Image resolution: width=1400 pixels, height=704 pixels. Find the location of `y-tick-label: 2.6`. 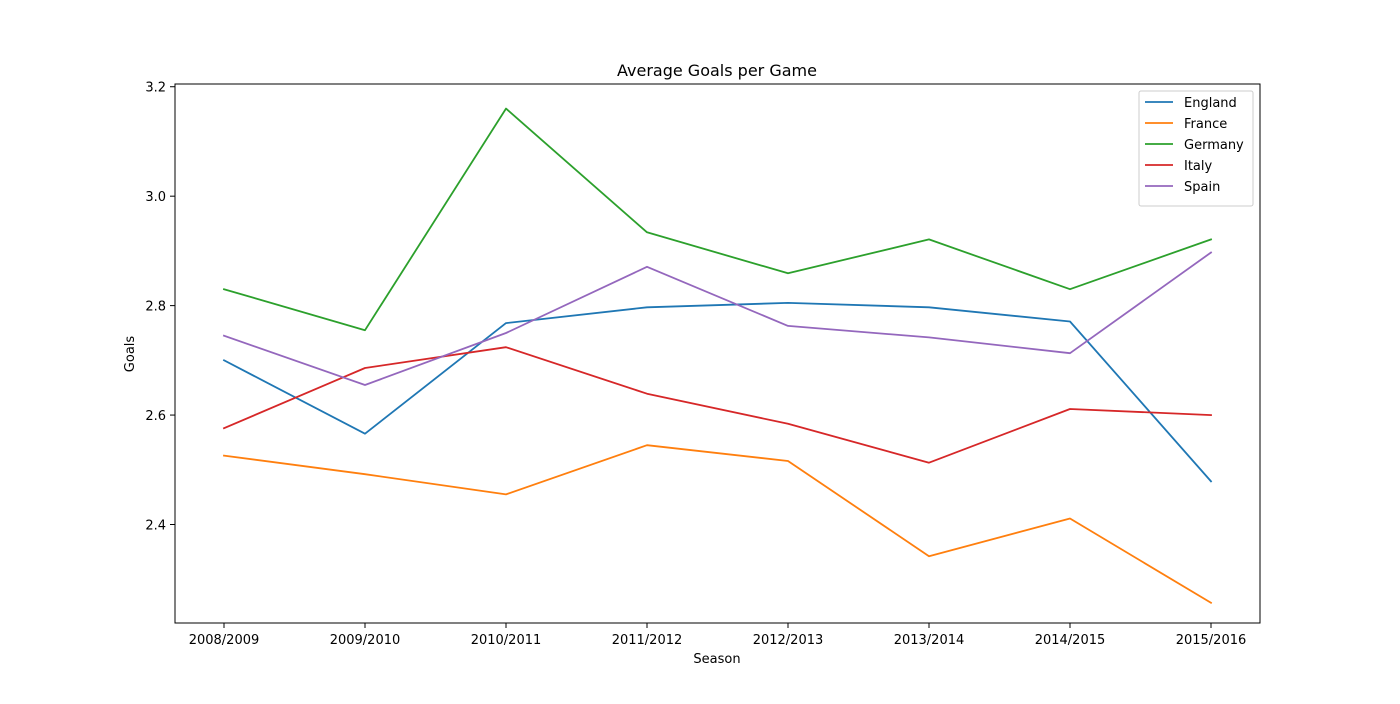

y-tick-label: 2.6 is located at coordinates (155, 416).